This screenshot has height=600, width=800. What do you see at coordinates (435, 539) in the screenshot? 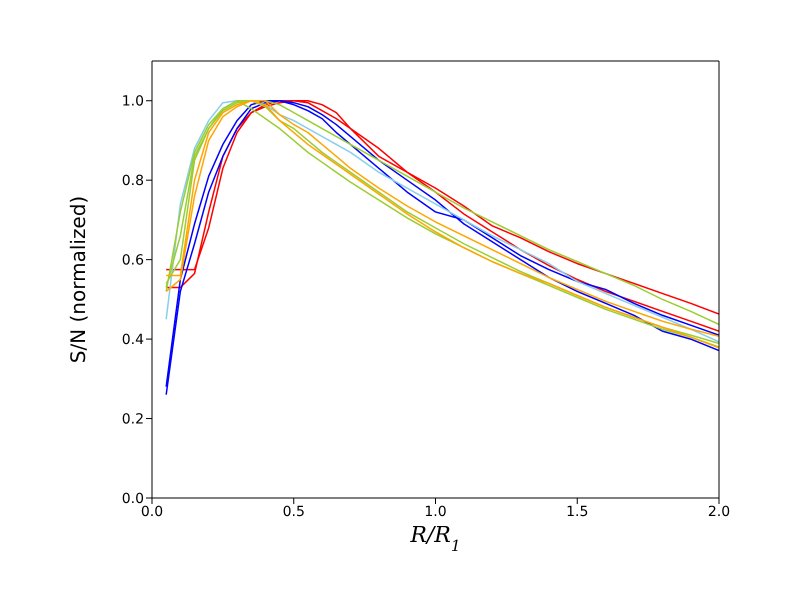
I see `x-axis-title: R/R$_{1}$` at bounding box center [435, 539].